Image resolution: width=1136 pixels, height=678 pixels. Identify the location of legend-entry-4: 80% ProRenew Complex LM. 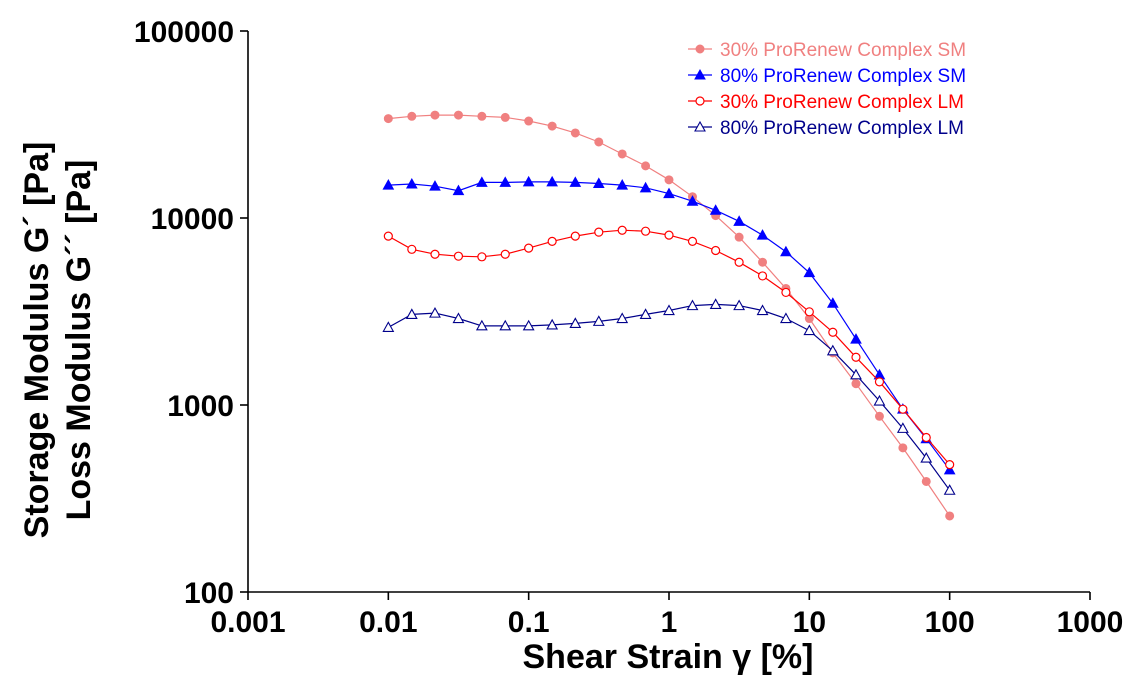
(826, 128).